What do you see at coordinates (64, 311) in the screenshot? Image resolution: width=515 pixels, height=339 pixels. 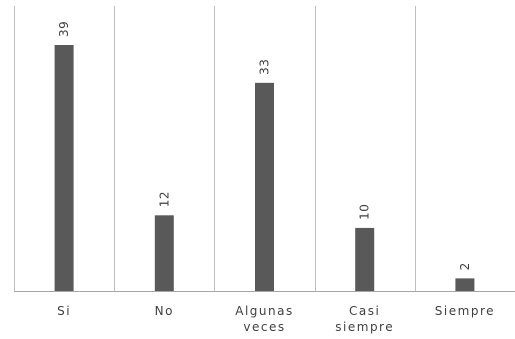 I see `x-tick-label: Si` at bounding box center [64, 311].